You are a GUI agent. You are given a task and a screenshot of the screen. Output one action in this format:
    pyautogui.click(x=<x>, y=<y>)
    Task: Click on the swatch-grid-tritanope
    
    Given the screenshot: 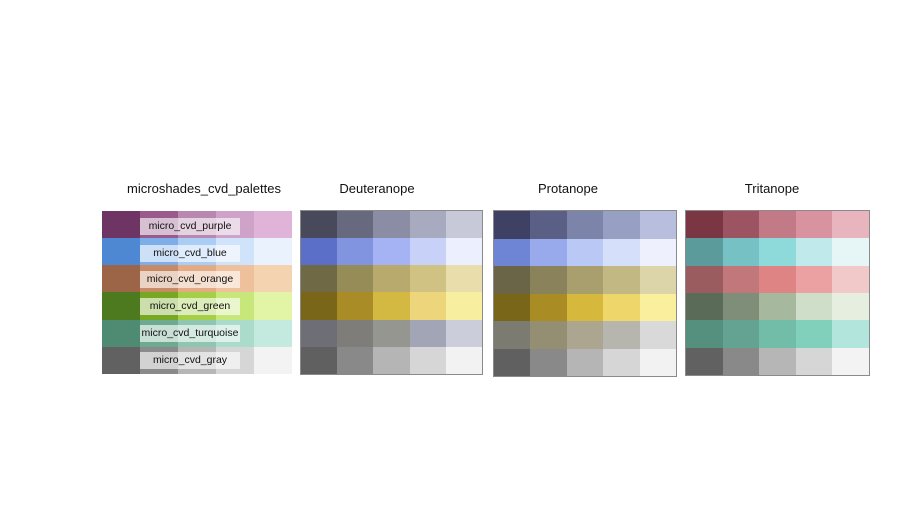 What is the action you would take?
    pyautogui.click(x=777, y=293)
    